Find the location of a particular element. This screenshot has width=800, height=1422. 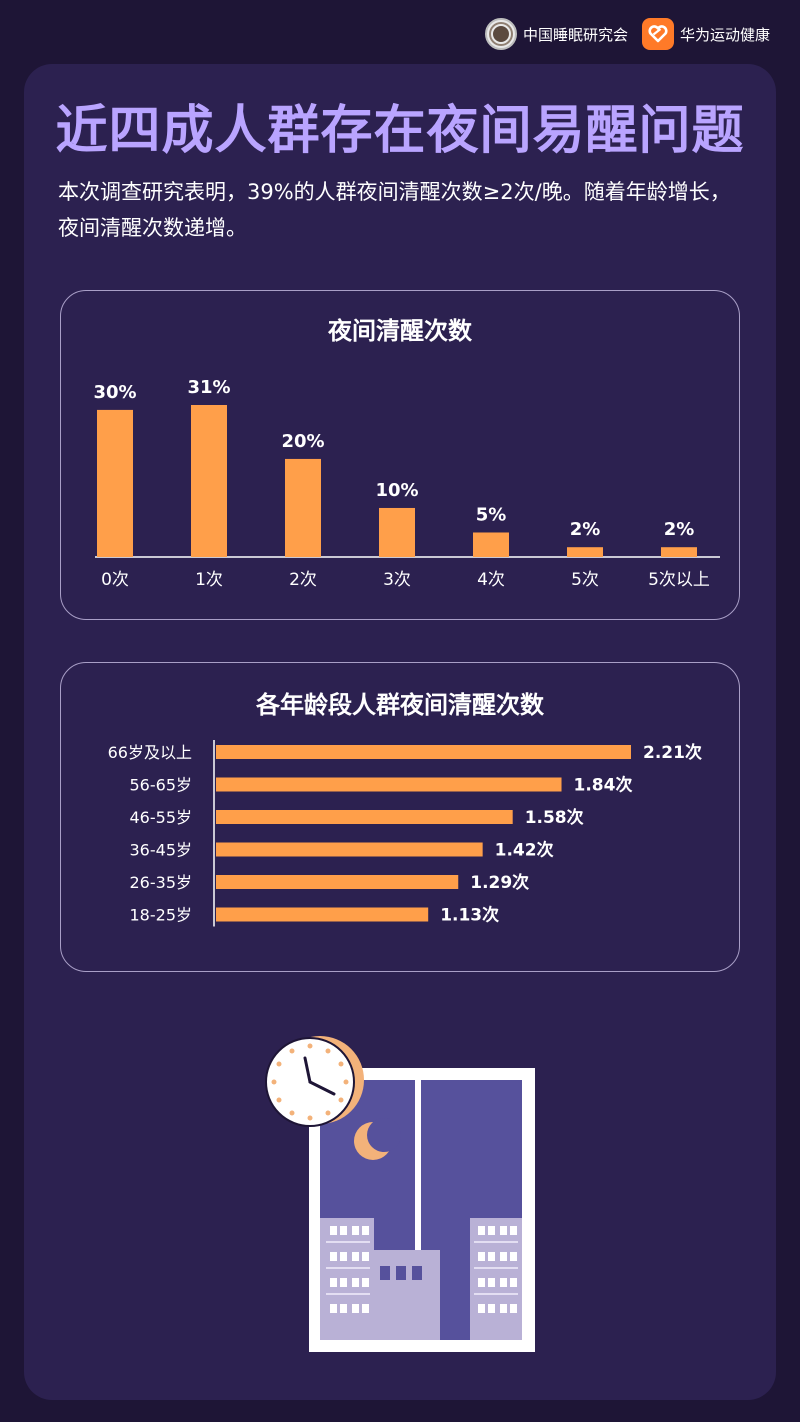

org-logo: 中国睡眠研究会 is located at coordinates (556, 34).